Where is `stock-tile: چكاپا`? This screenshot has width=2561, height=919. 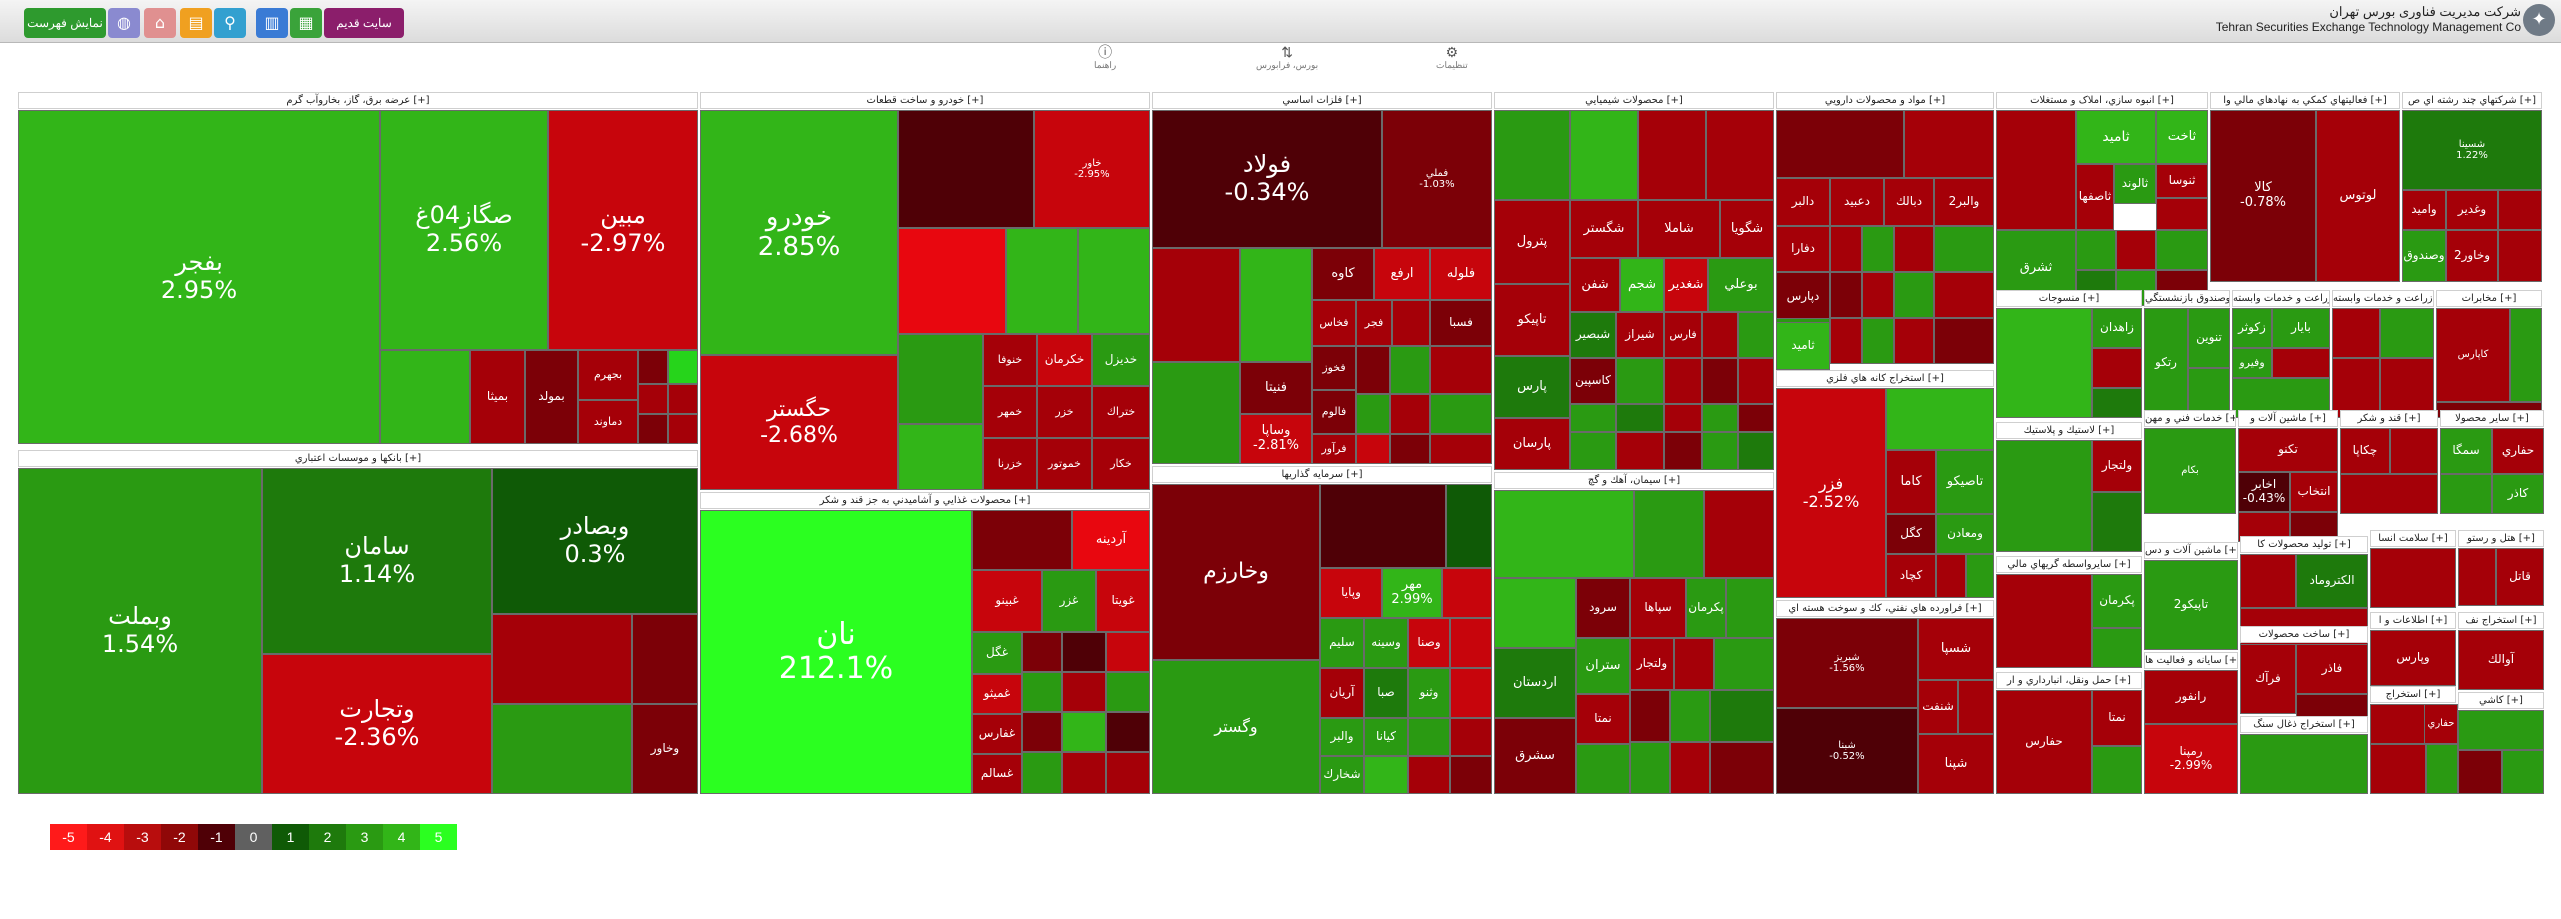
stock-tile: چكاپا is located at coordinates (2365, 451).